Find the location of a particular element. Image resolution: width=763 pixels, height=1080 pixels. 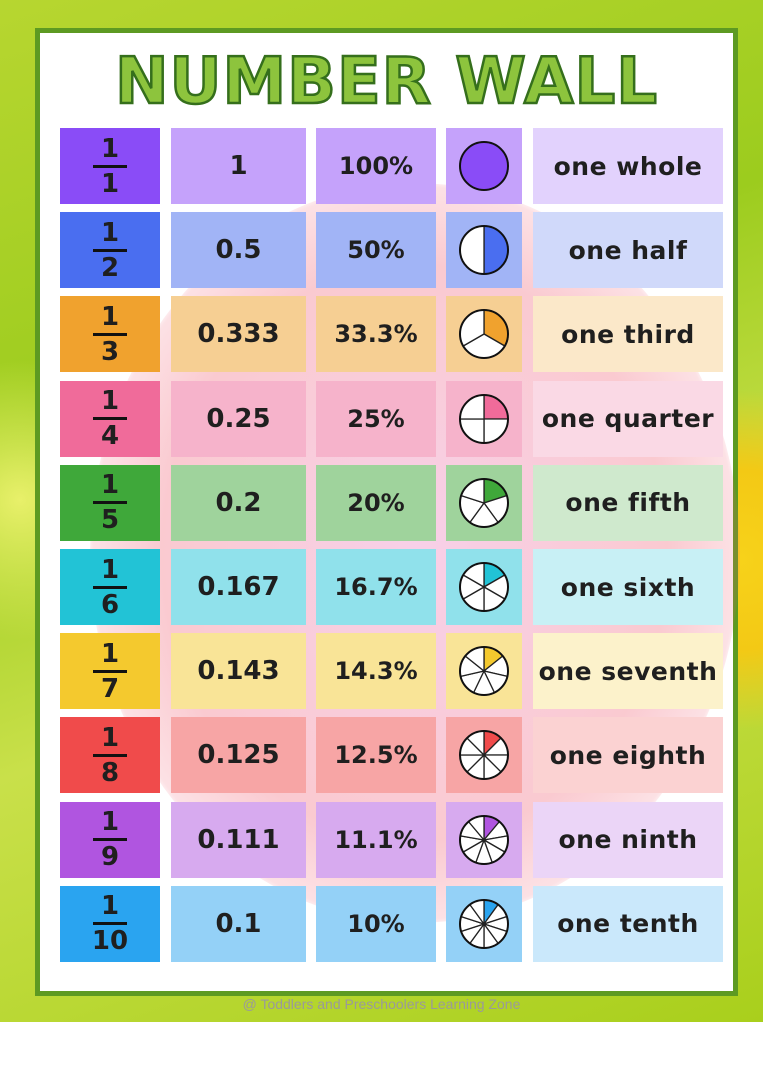

percent-cell: 20% is located at coordinates (376, 502).